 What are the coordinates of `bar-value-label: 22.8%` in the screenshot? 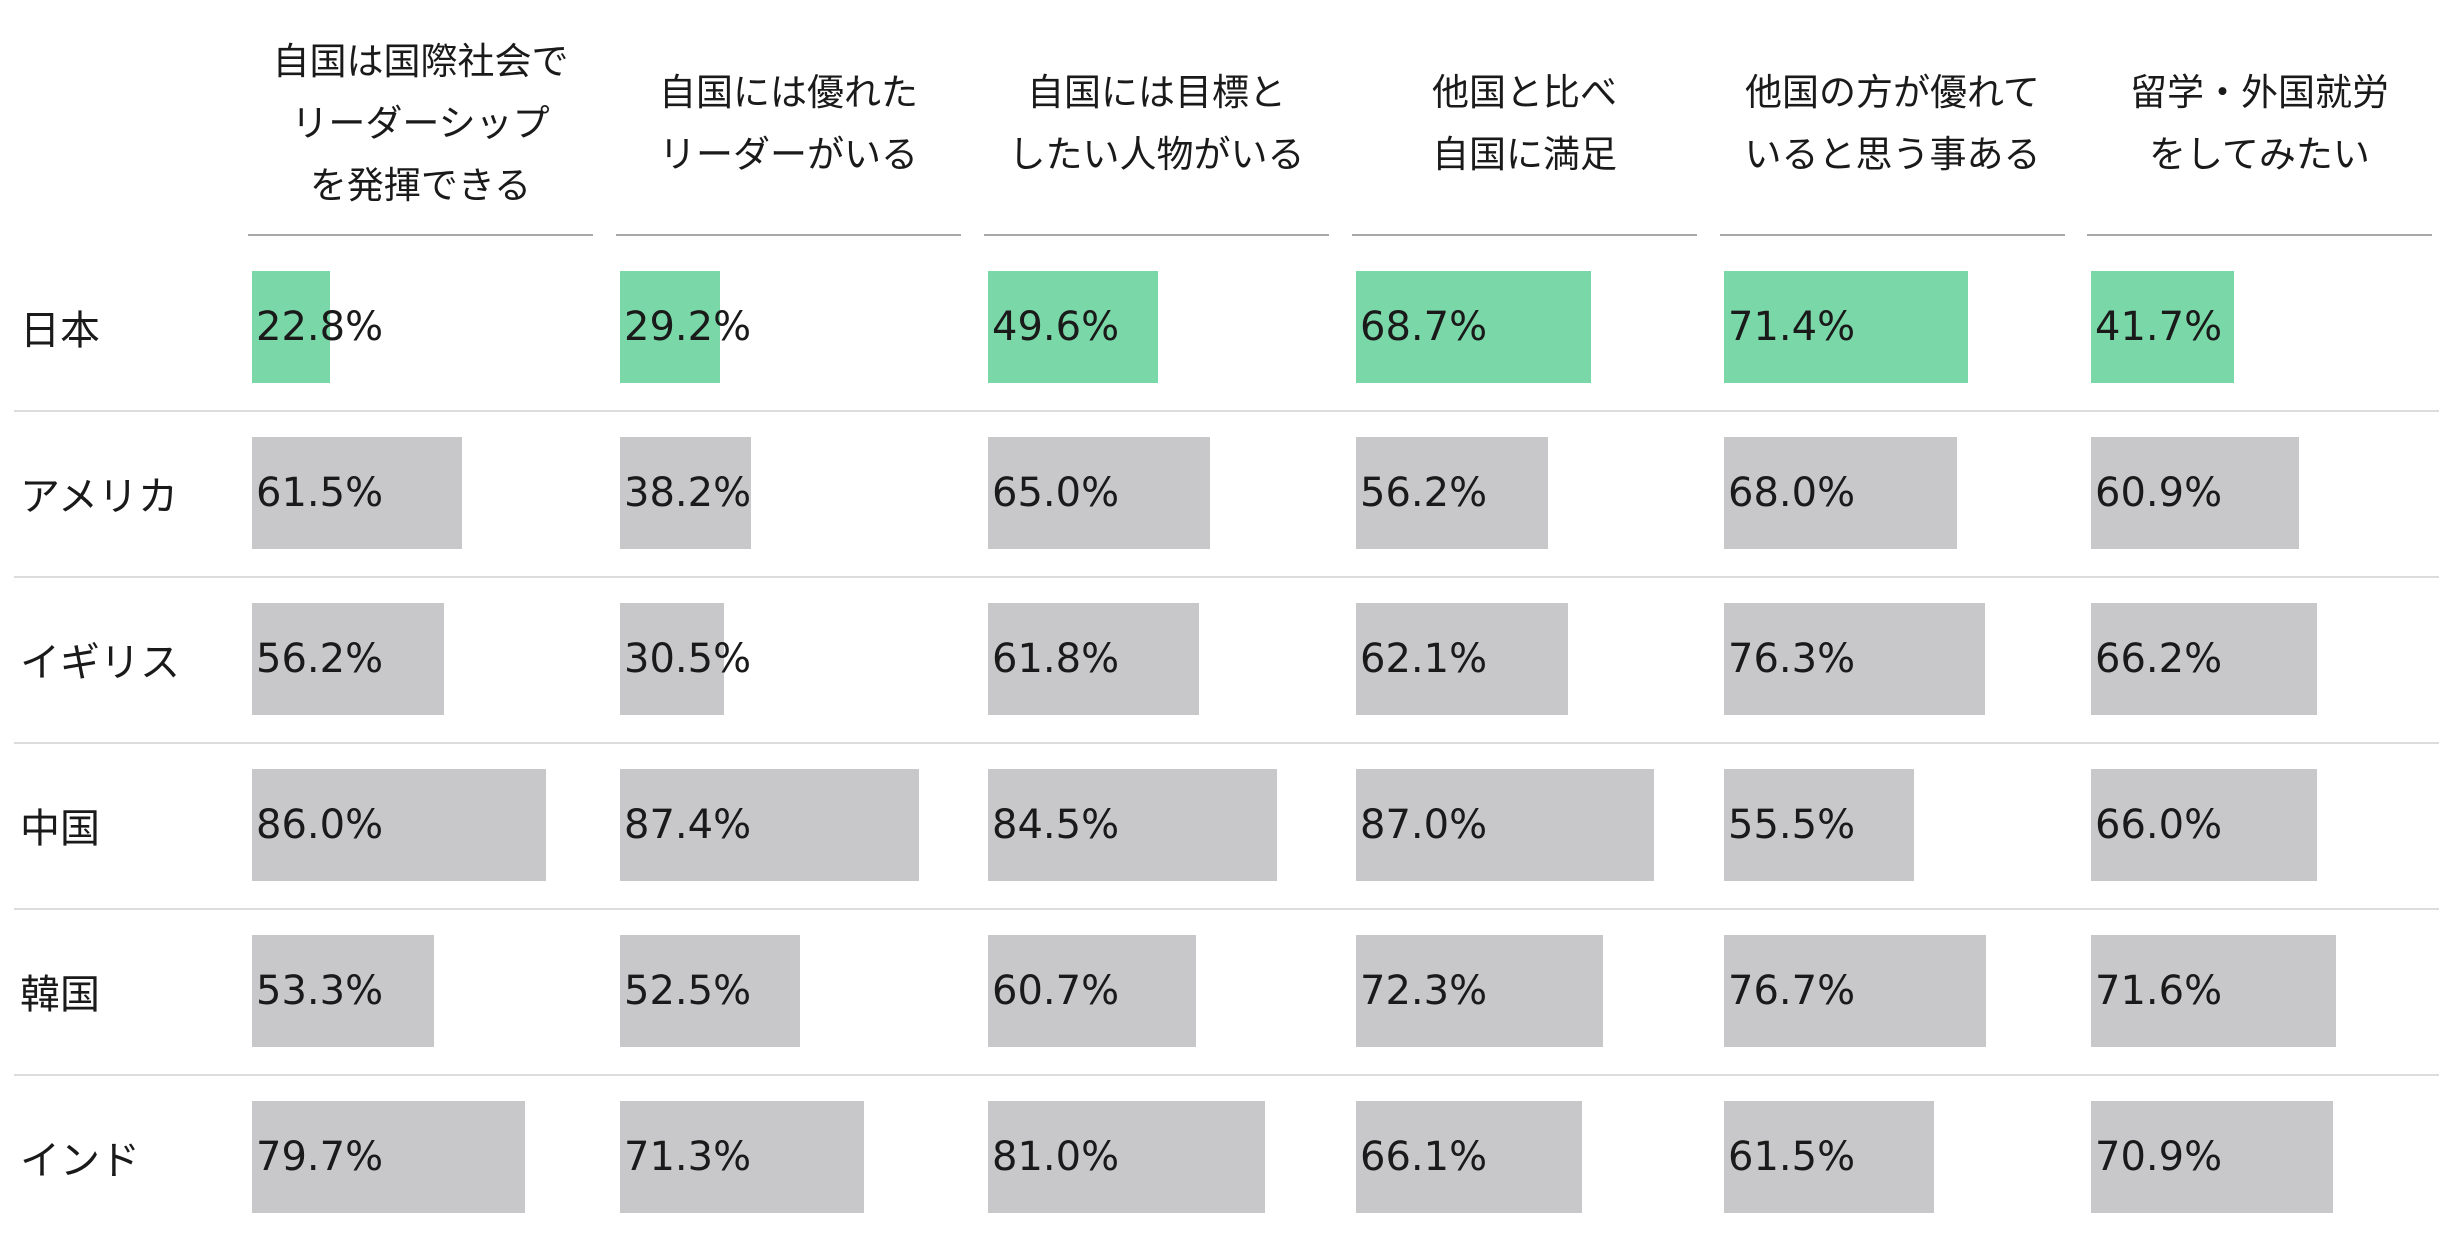 It's located at (320, 327).